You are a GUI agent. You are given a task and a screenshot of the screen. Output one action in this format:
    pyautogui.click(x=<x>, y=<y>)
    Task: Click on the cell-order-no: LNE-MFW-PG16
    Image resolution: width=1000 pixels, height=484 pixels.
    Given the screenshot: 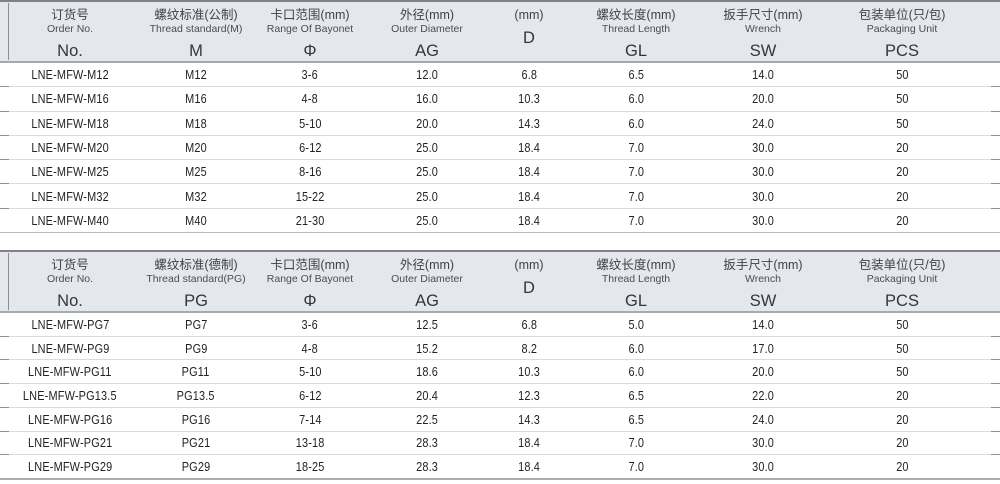 What is the action you would take?
    pyautogui.click(x=70, y=419)
    